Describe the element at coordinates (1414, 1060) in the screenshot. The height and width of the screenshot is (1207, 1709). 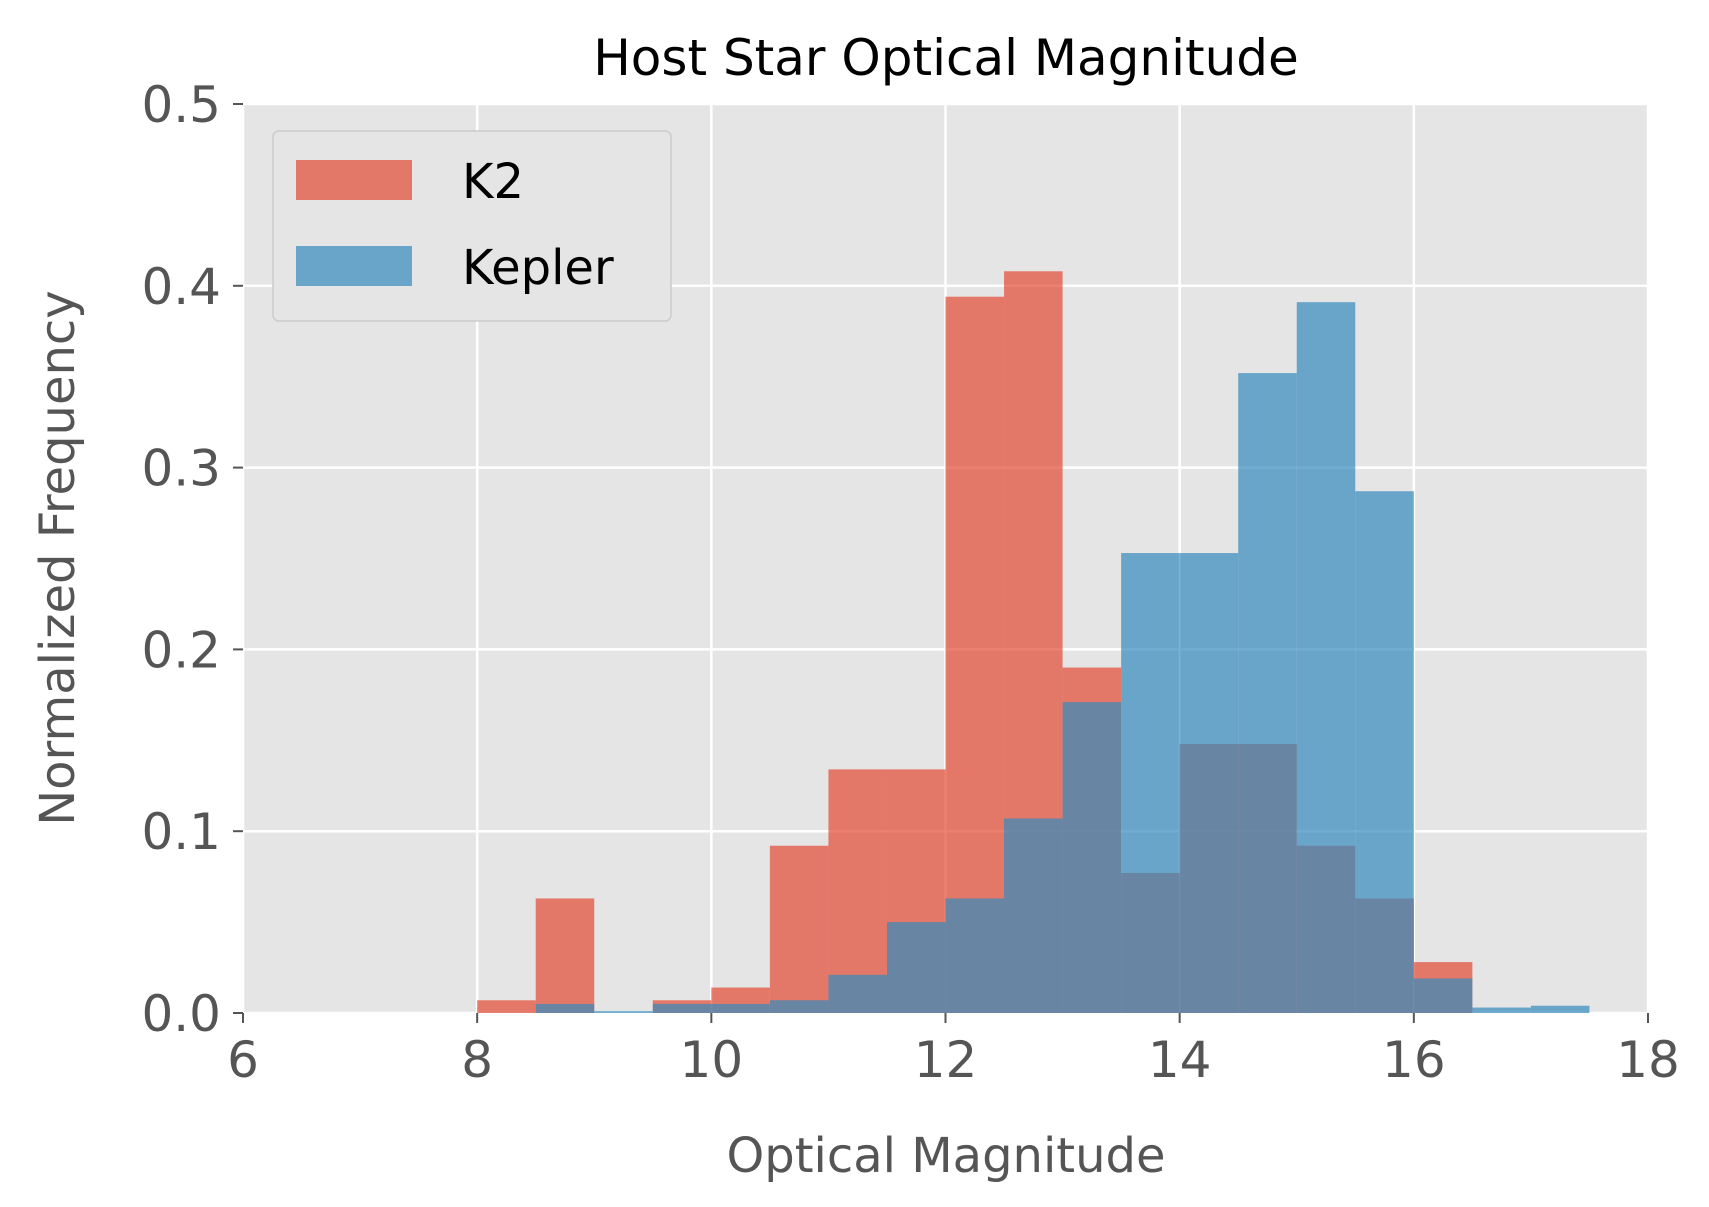
I see `x-tick-label: 16` at that location.